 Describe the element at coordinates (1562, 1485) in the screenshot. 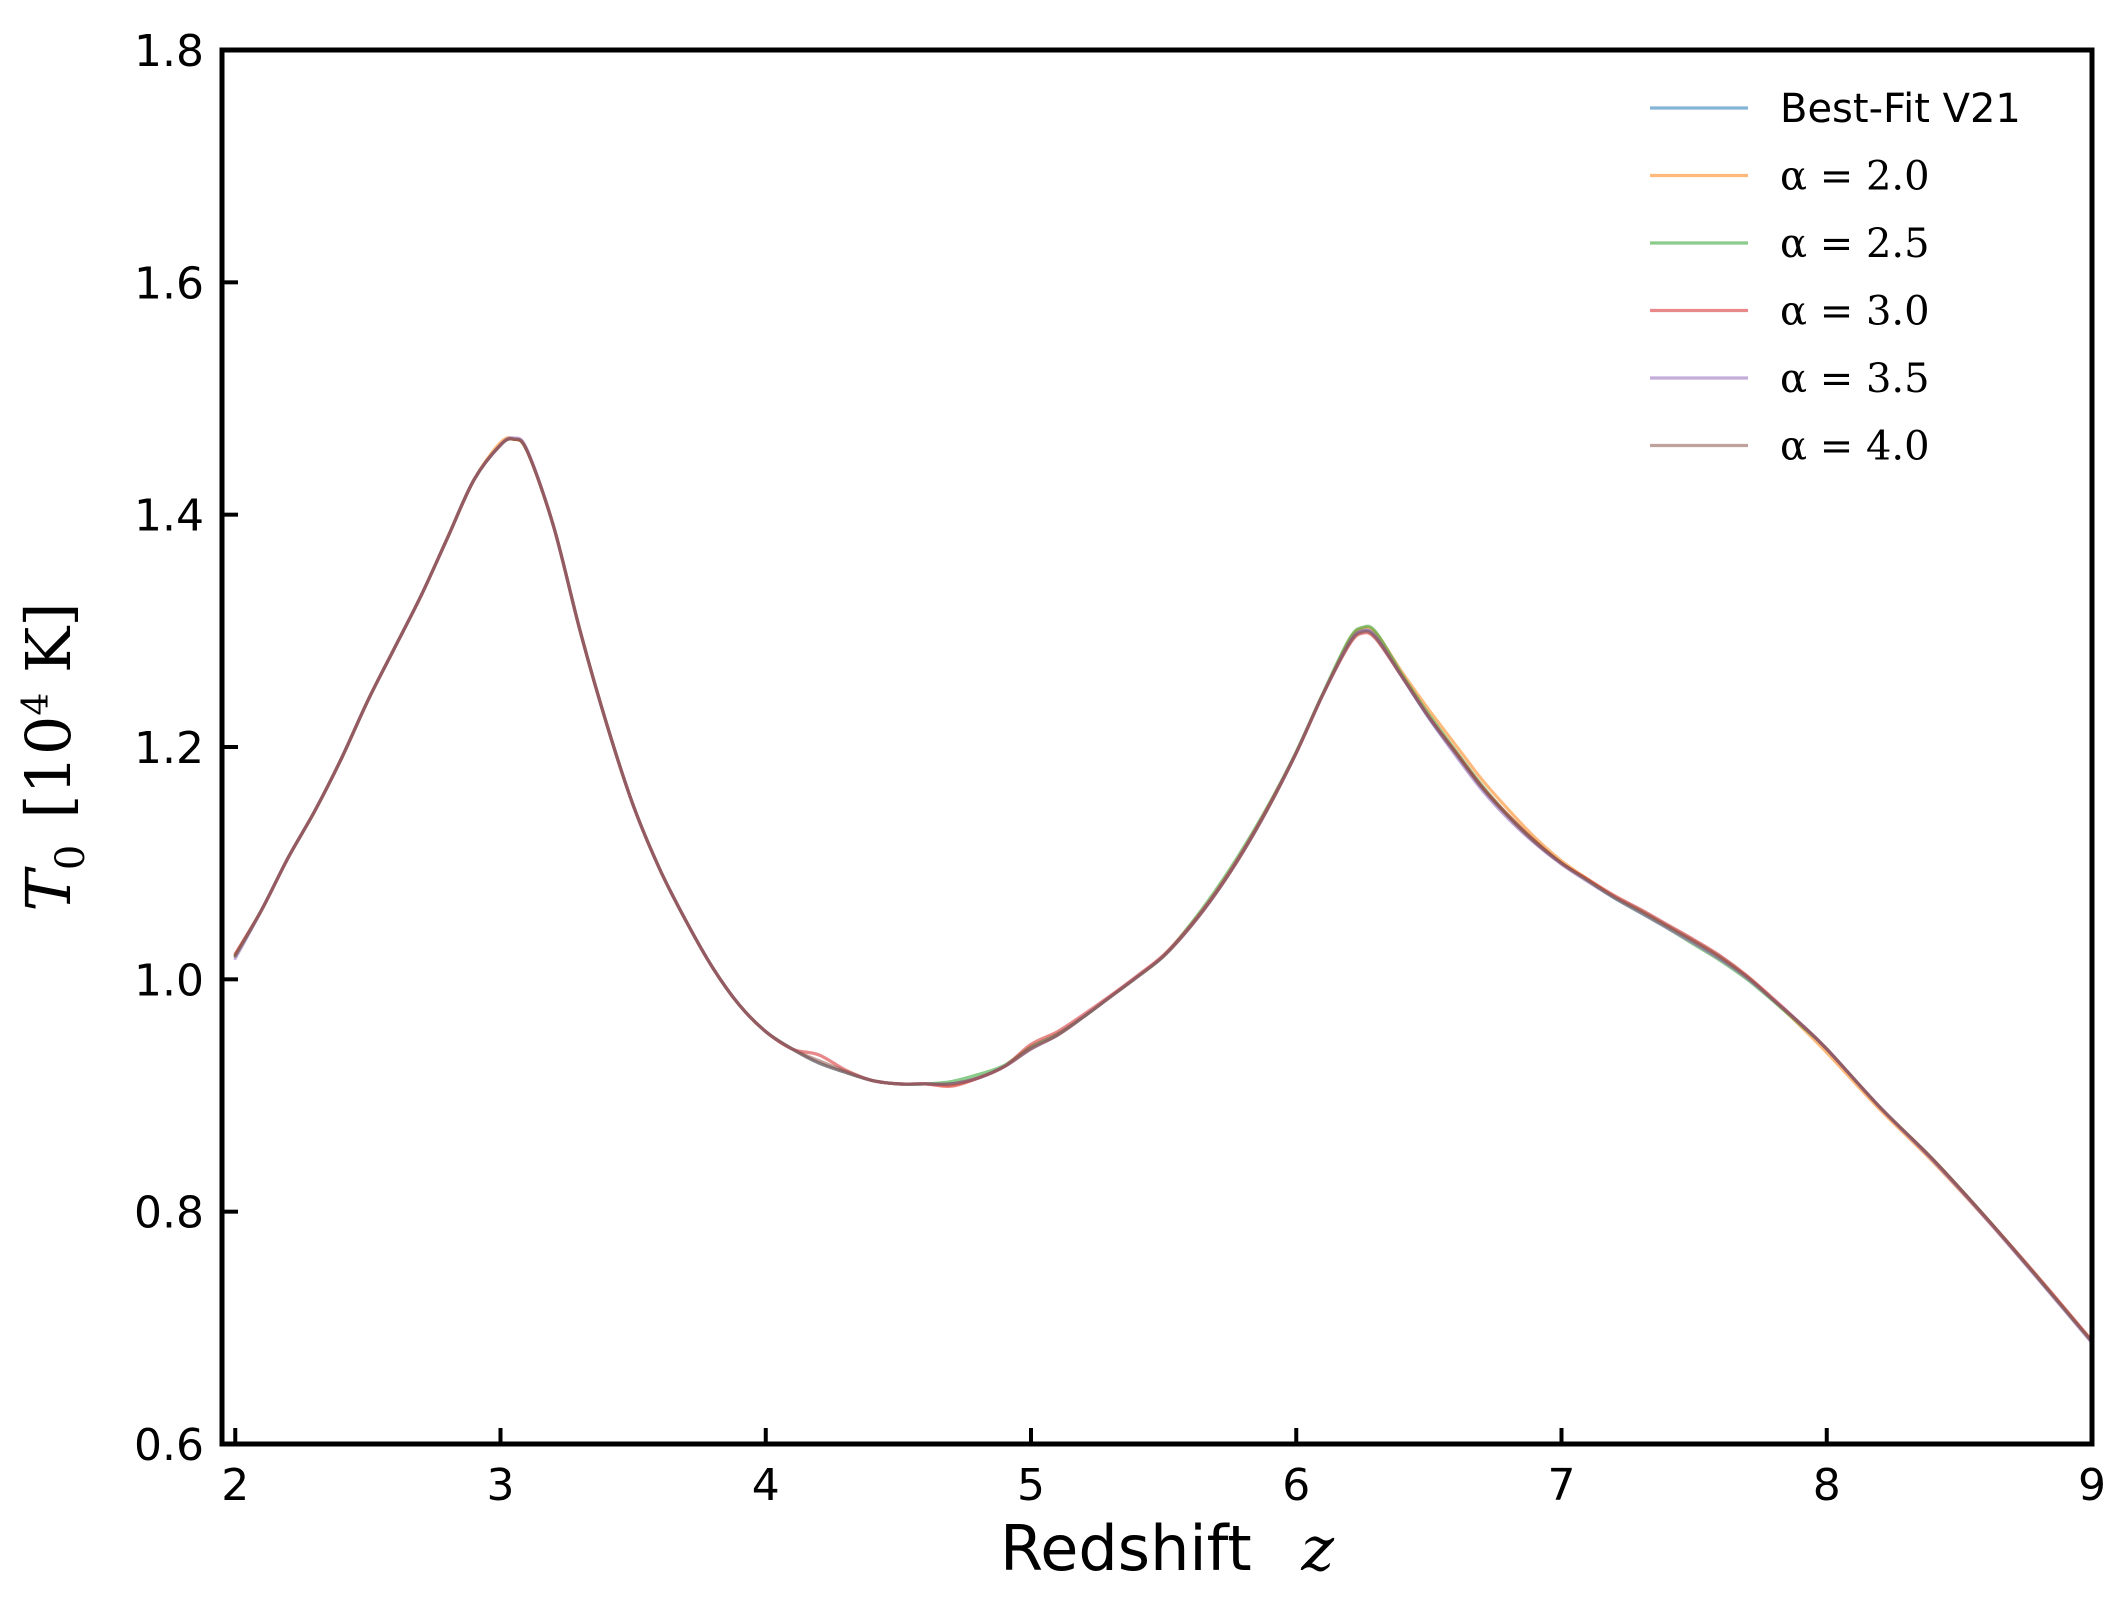

I see `x-tick-label: 7` at that location.